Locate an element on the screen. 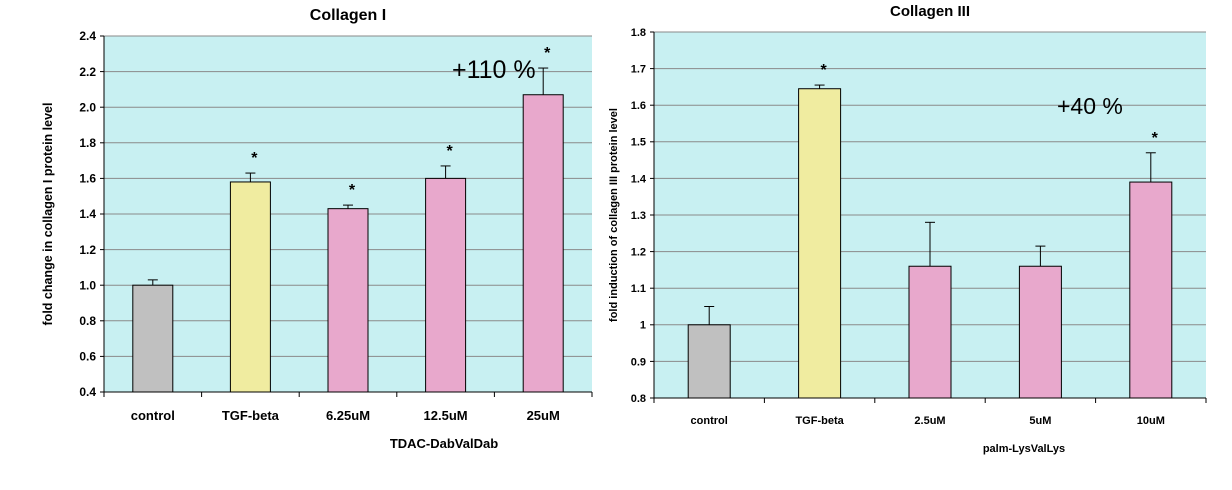 Image resolution: width=1232 pixels, height=490 pixels. y-axis-label: fold change in collagen I protein level is located at coordinates (48, 214).